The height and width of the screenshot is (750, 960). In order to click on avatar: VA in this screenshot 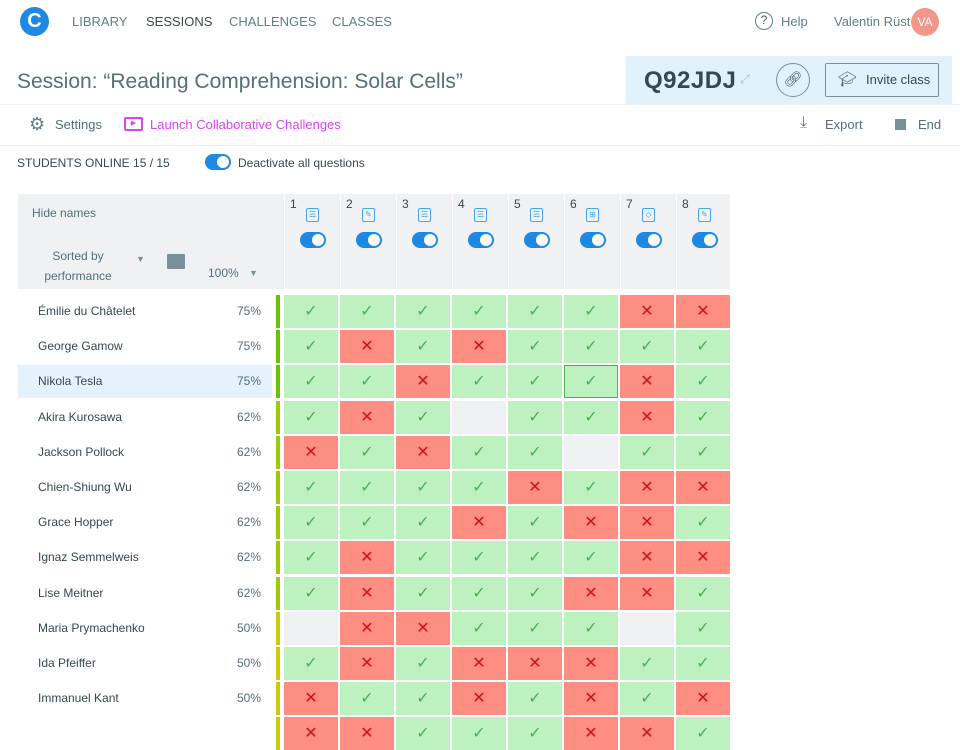, I will do `click(925, 22)`.